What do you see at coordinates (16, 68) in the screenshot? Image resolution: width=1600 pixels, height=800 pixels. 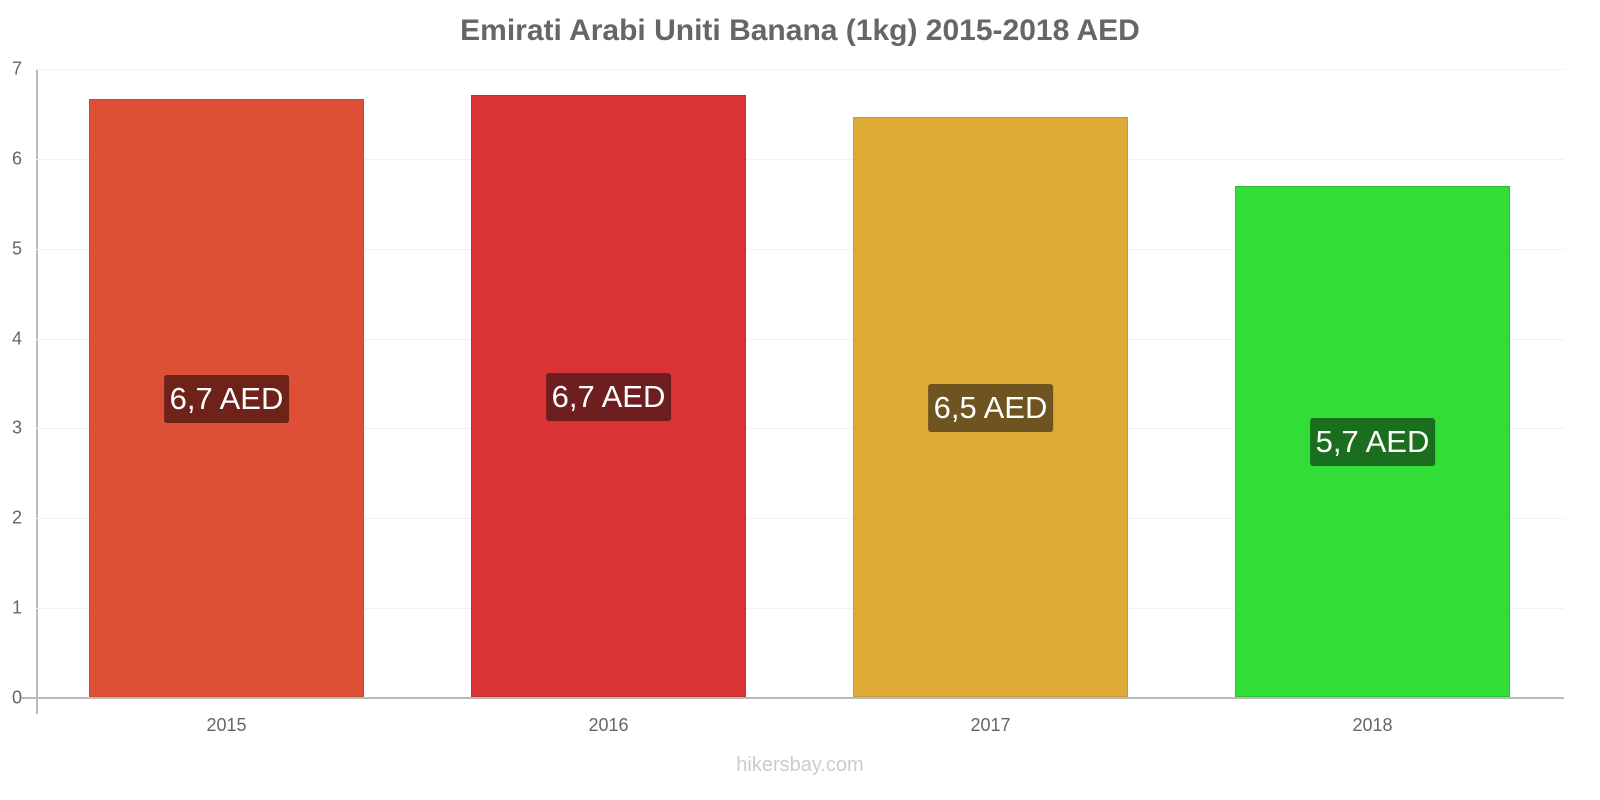 I see `y-tick-label: 7` at bounding box center [16, 68].